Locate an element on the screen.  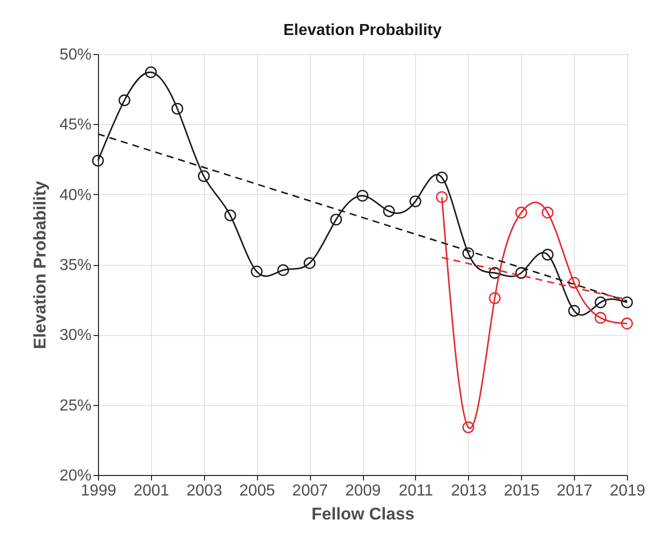
x-tick-label: 2001 is located at coordinates (152, 491).